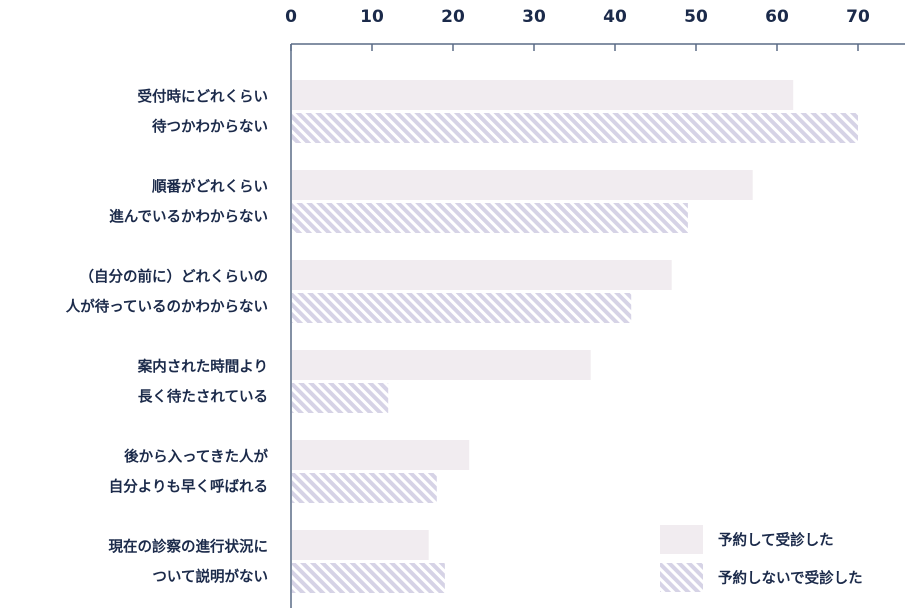 The width and height of the screenshot is (909, 610). What do you see at coordinates (188, 487) in the screenshot?
I see `category-label: 自分よりも早く呼ばれる` at bounding box center [188, 487].